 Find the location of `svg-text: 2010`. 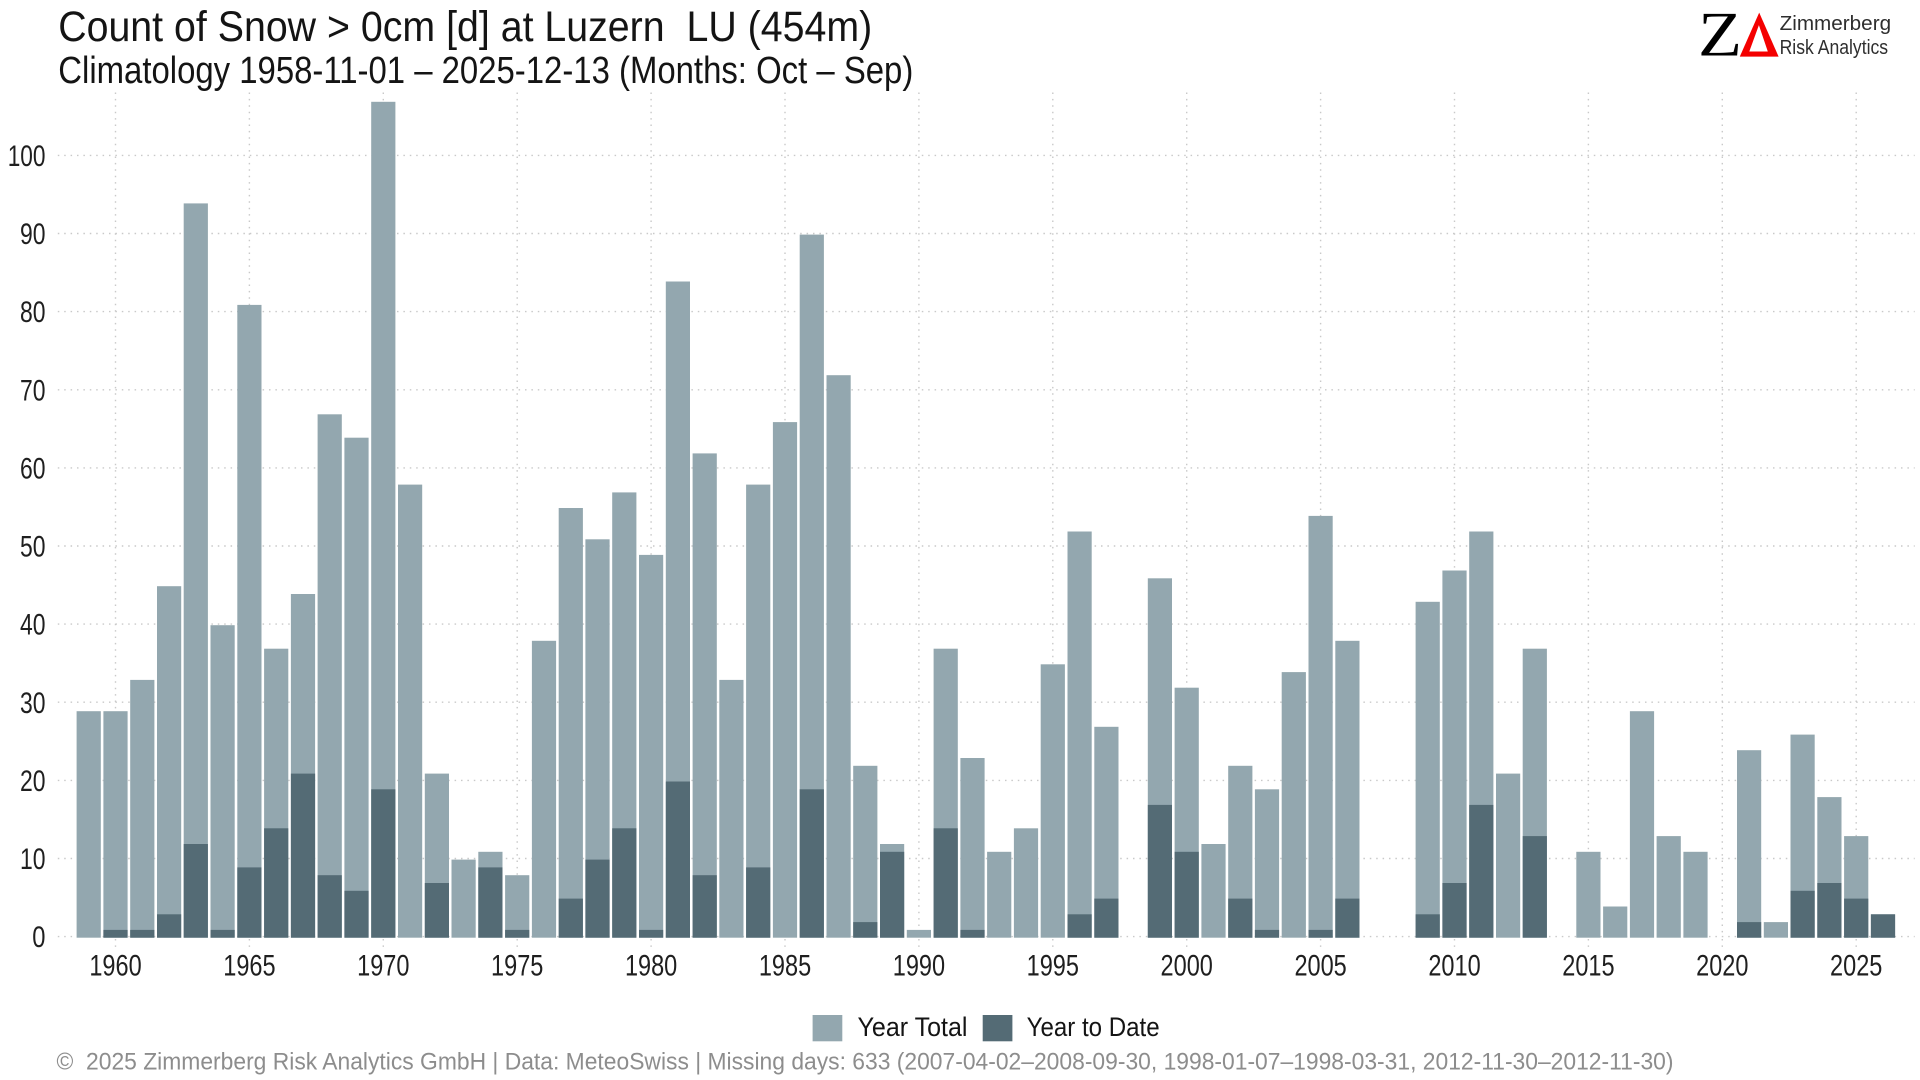

svg-text: 2010 is located at coordinates (1454, 965).